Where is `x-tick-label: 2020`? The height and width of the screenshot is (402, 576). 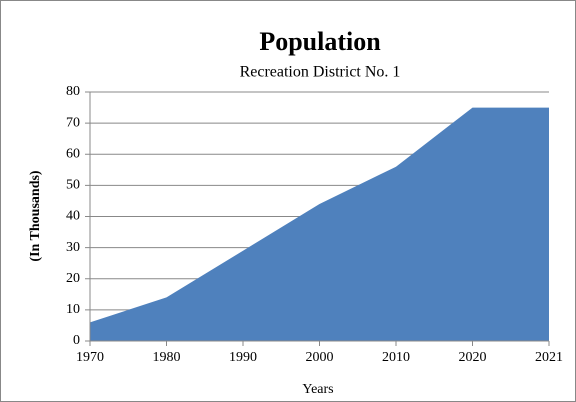 x-tick-label: 2020 is located at coordinates (473, 357).